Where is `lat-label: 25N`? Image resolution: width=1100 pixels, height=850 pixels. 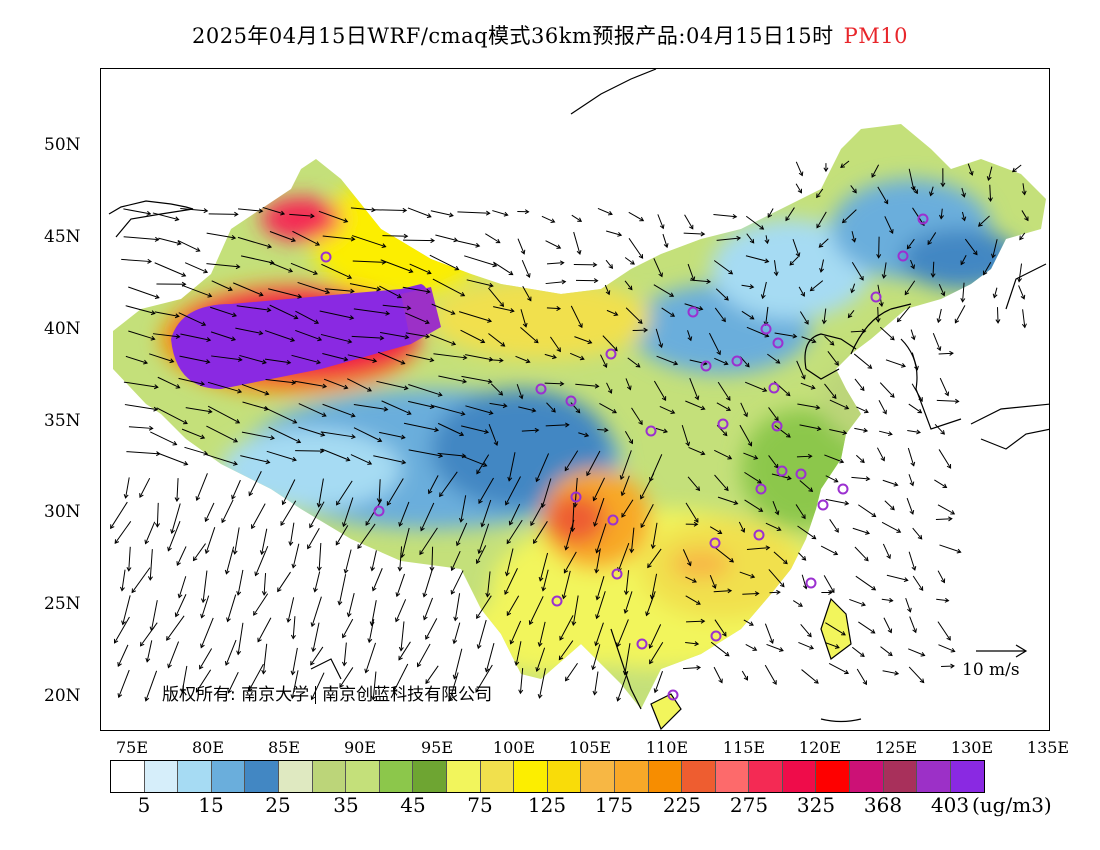
lat-label: 25N is located at coordinates (62, 604).